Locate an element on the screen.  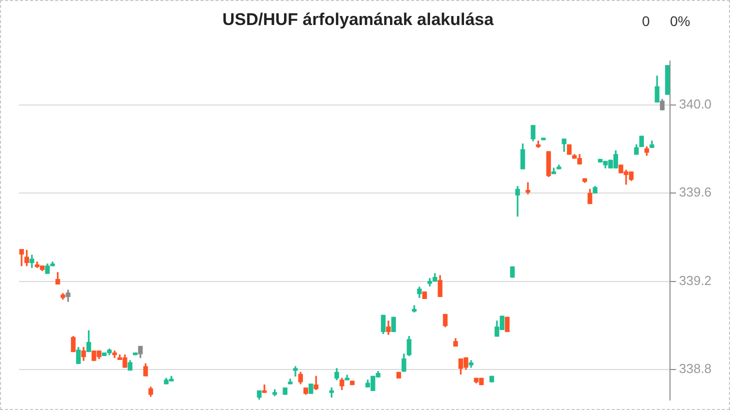
y-tick-label: 338.8 is located at coordinates (695, 368).